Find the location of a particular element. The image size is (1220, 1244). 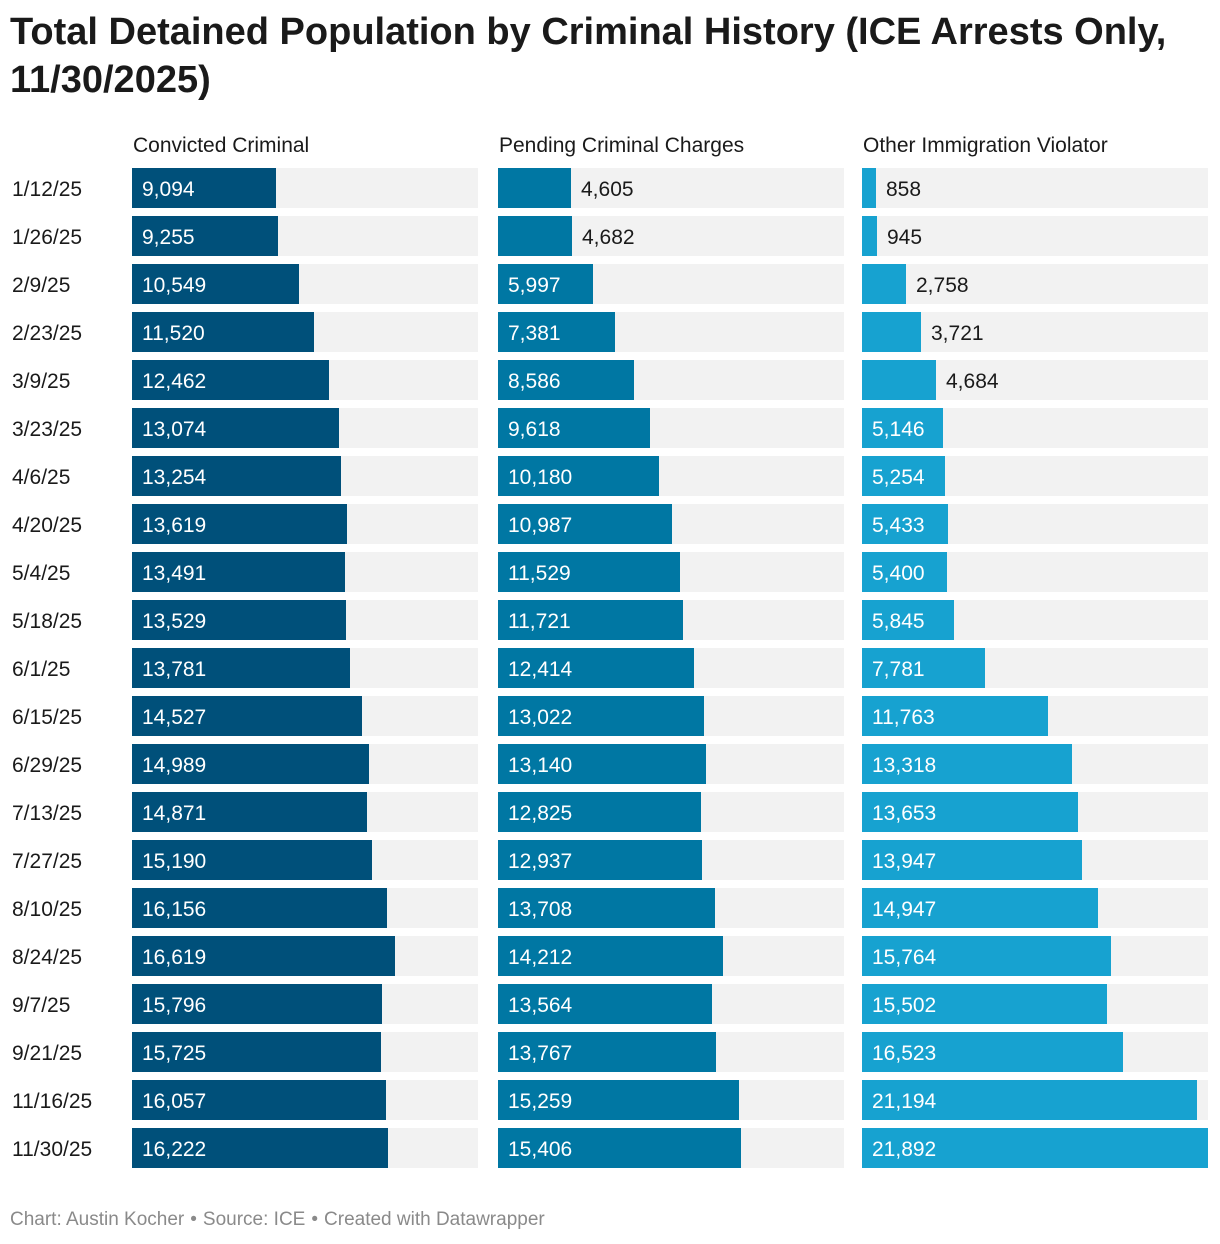

data-label: 11,529 is located at coordinates (539, 573).